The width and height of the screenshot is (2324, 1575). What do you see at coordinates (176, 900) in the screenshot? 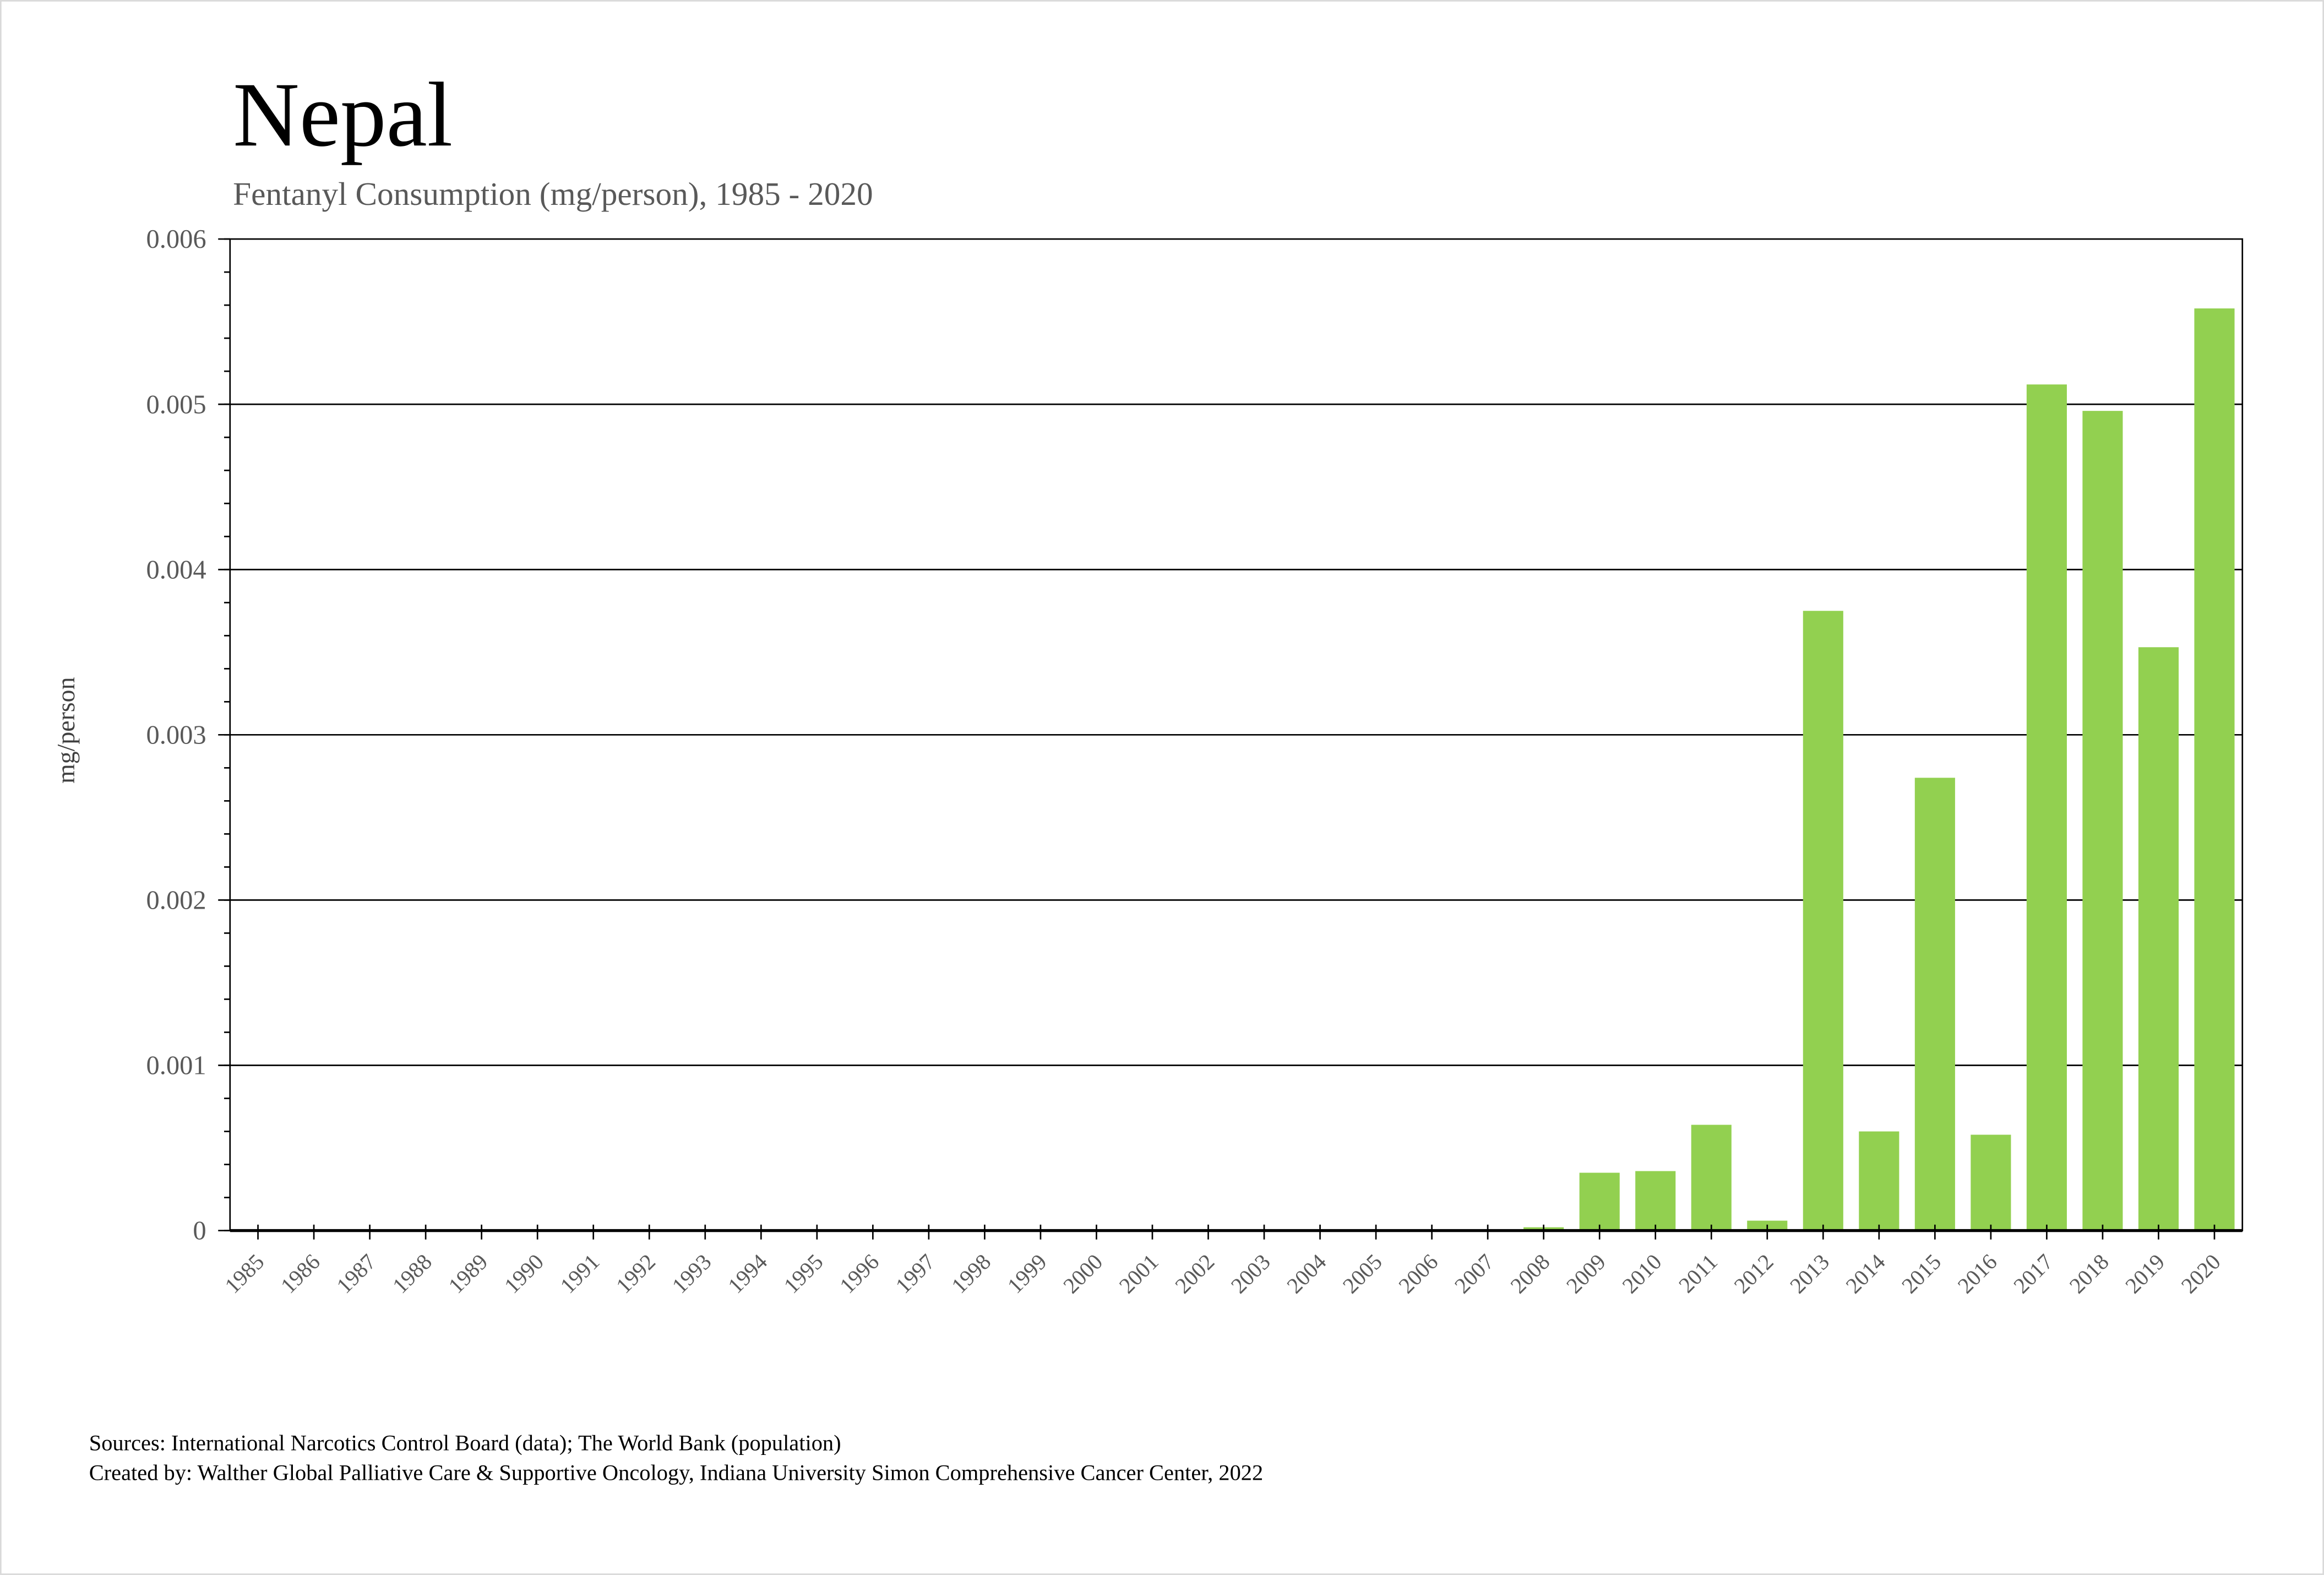
I see `y-tick-label: 0.002` at bounding box center [176, 900].